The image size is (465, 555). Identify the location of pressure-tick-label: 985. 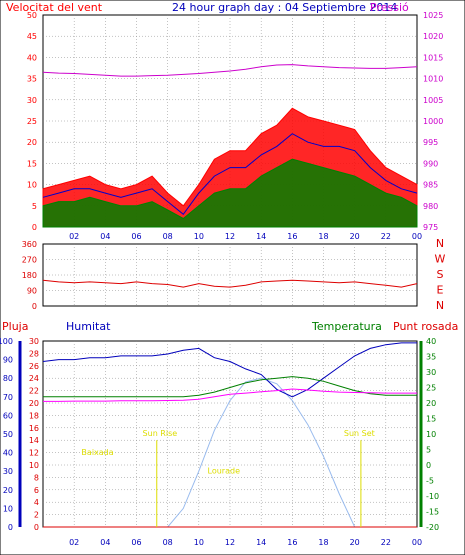
(430, 185).